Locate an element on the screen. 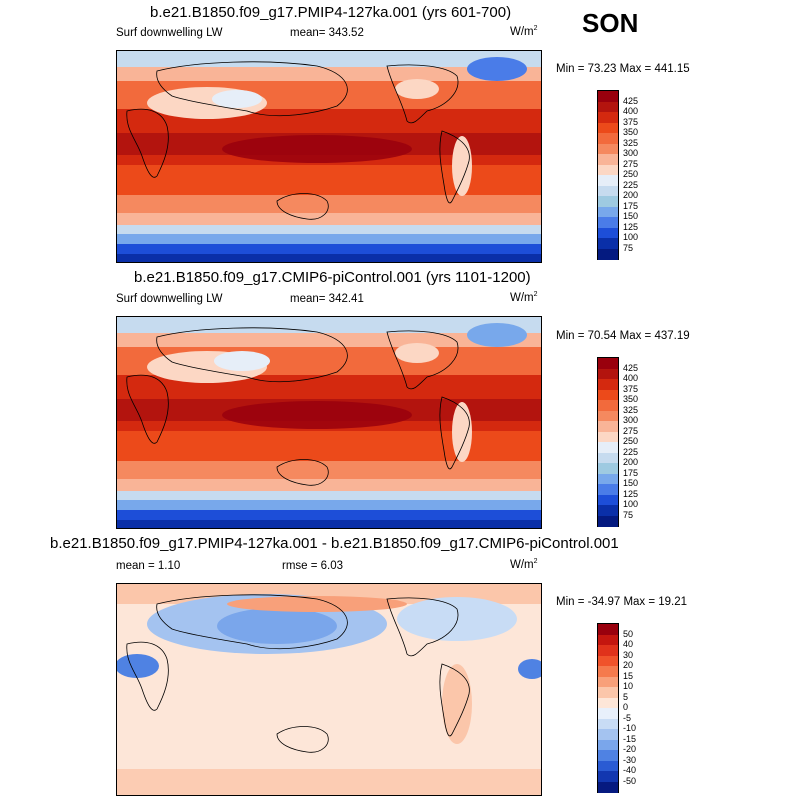  colorbar-label: 150 is located at coordinates (631, 216).